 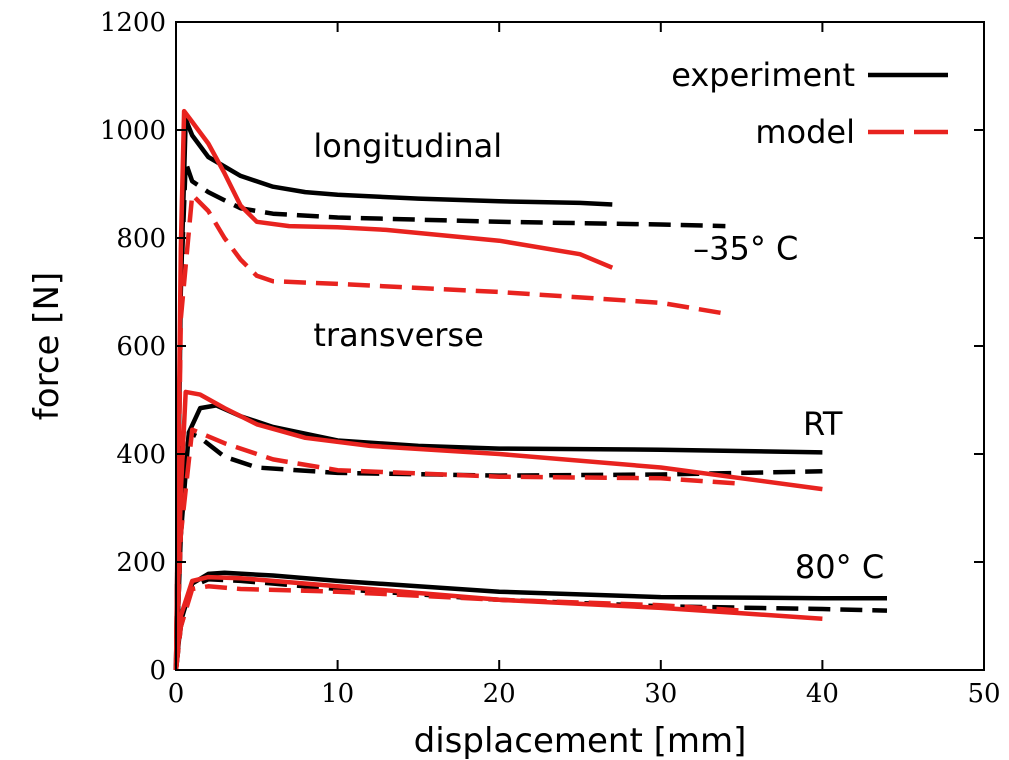 I want to click on y-tick-label: 800, so click(x=141, y=239).